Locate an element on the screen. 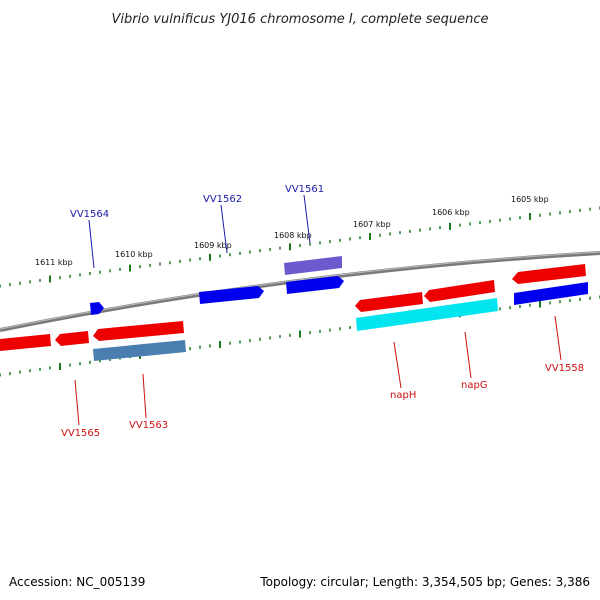 The width and height of the screenshot is (600, 600). gene-label-vv1565: VV1565 is located at coordinates (80, 433).